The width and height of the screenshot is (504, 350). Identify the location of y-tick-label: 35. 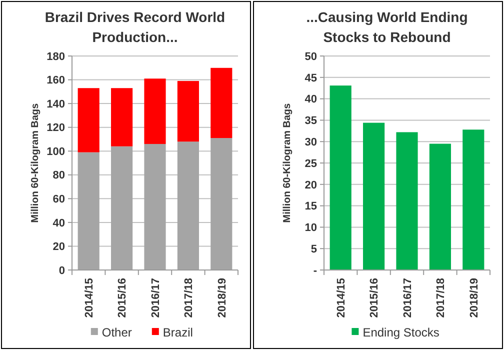
(310, 121).